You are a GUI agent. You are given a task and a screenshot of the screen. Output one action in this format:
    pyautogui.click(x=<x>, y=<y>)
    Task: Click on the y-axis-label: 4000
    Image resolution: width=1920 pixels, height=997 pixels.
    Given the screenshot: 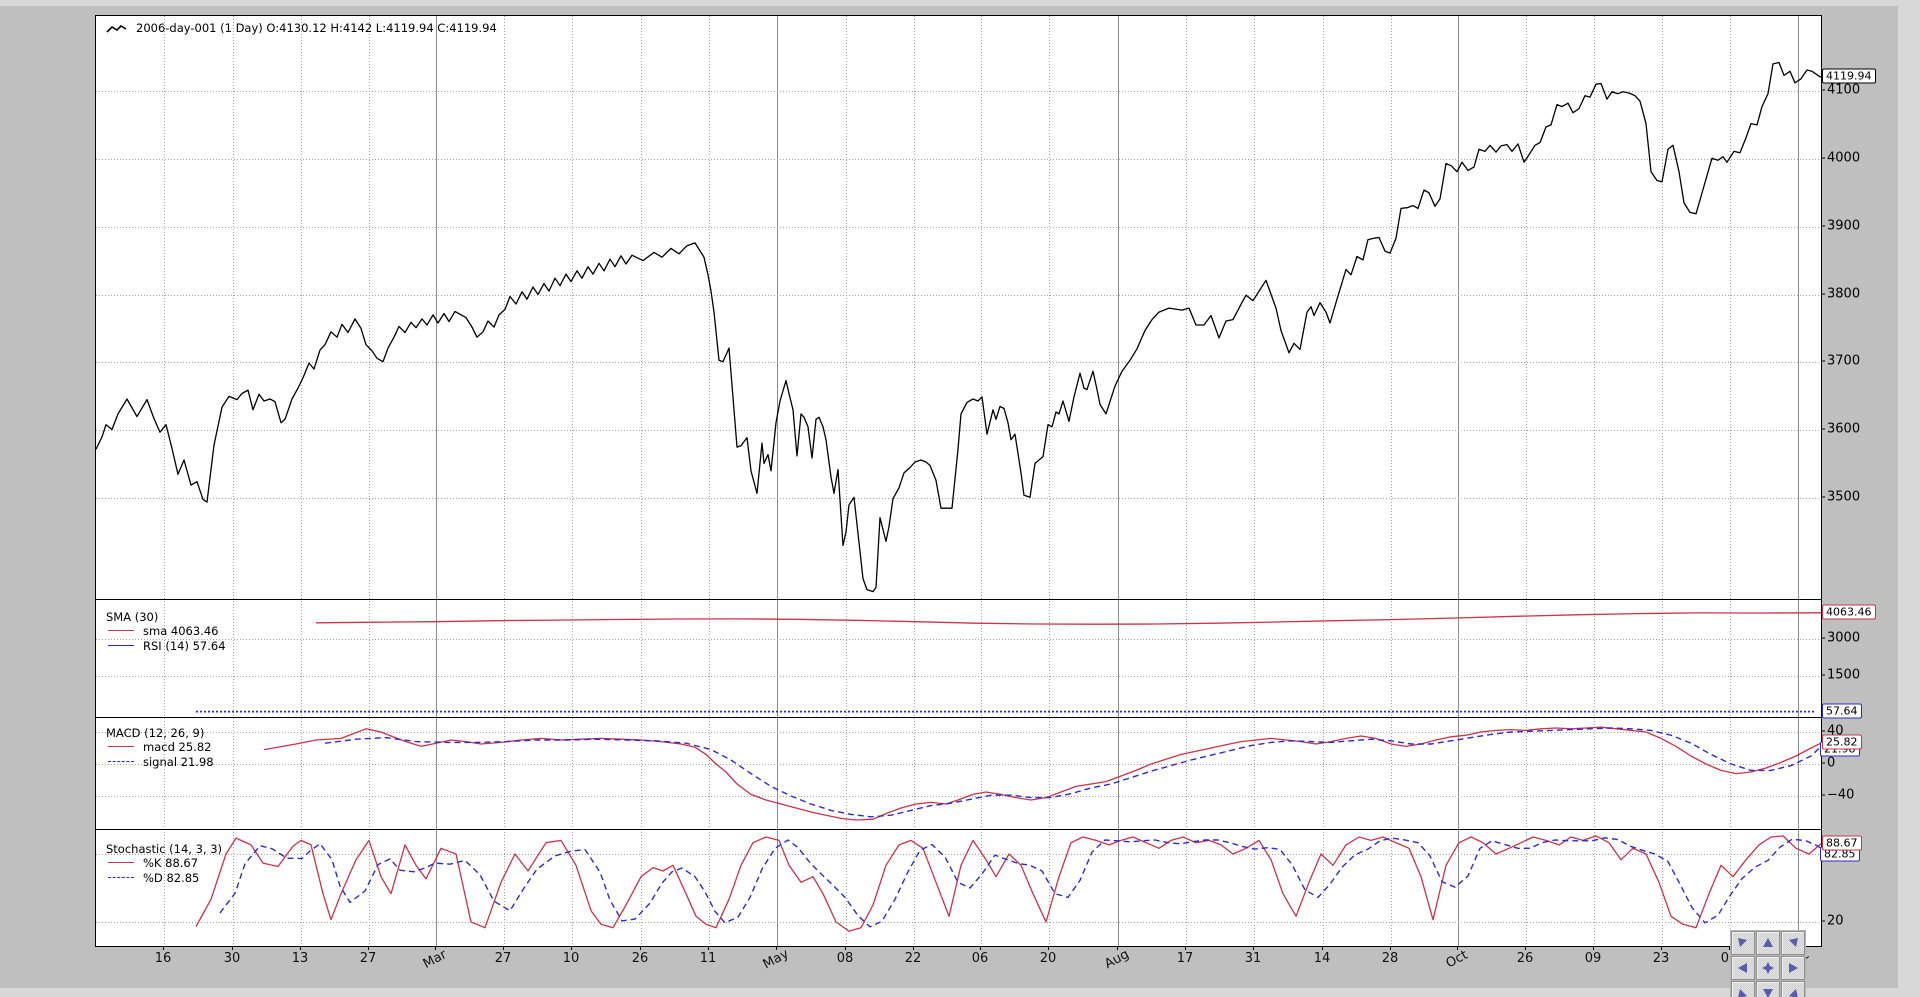 What is the action you would take?
    pyautogui.click(x=1844, y=158)
    